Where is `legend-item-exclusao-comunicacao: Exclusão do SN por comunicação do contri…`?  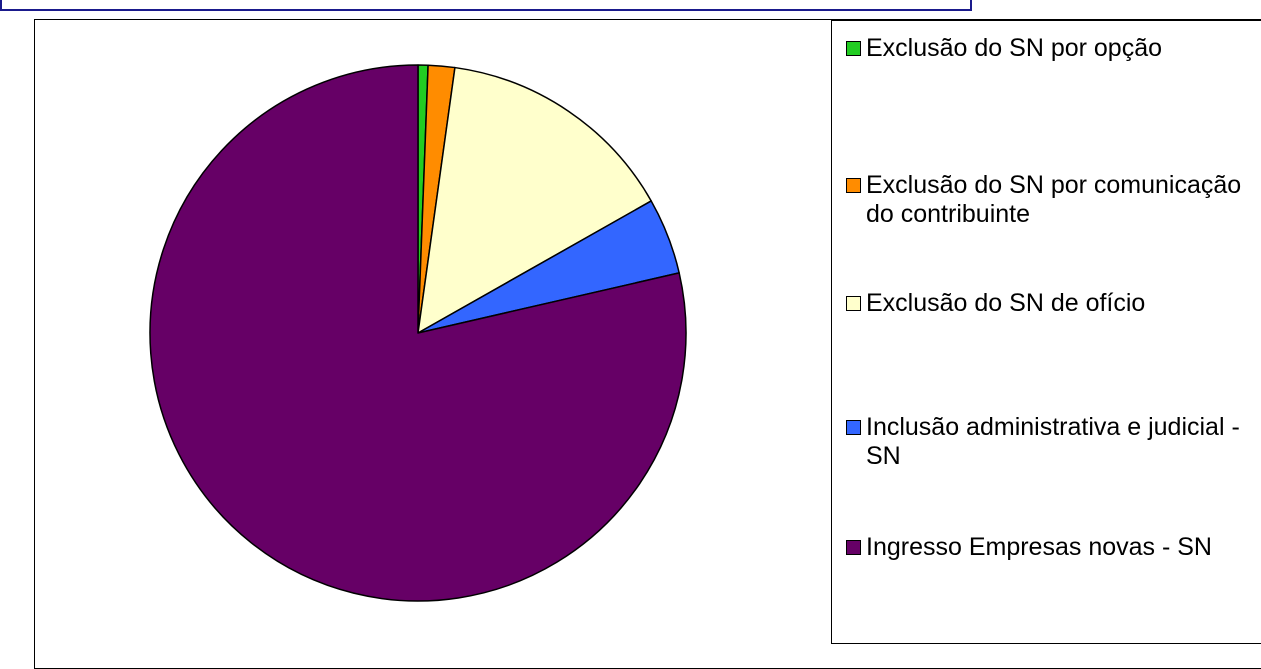 legend-item-exclusao-comunicacao: Exclusão do SN por comunicação do contri… is located at coordinates (1053, 200).